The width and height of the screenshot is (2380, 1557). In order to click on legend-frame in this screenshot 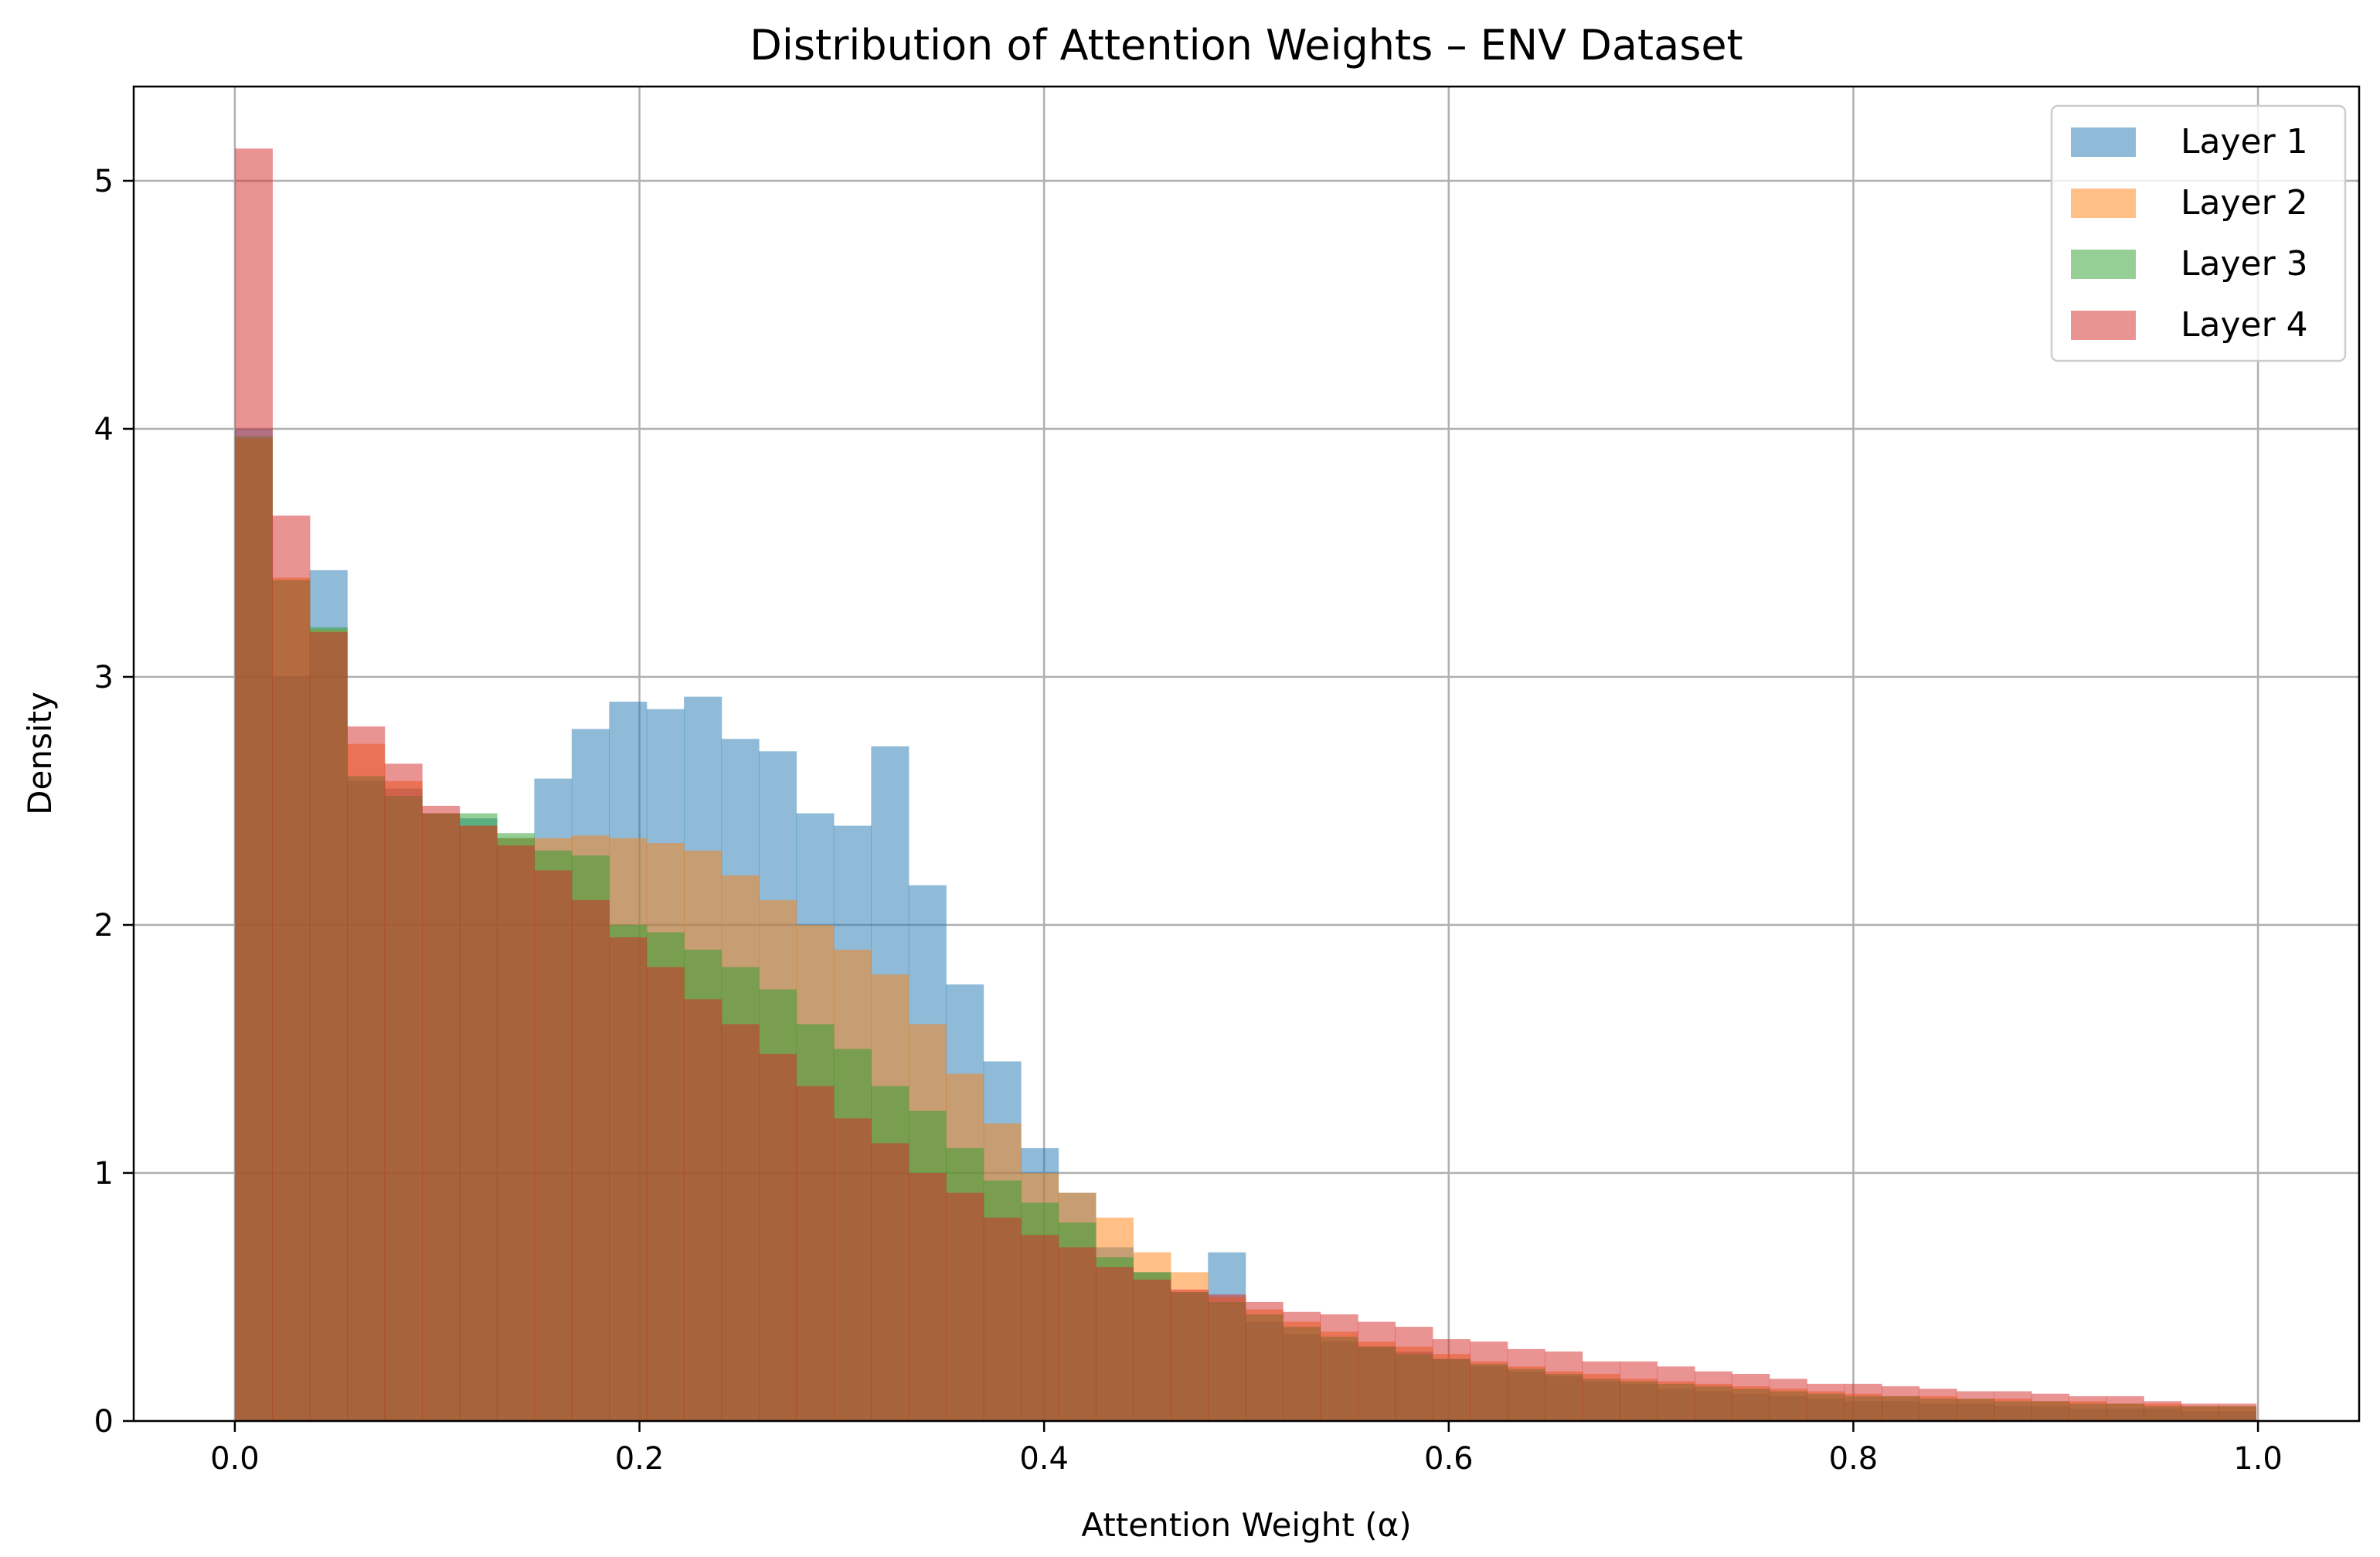, I will do `click(2198, 233)`.